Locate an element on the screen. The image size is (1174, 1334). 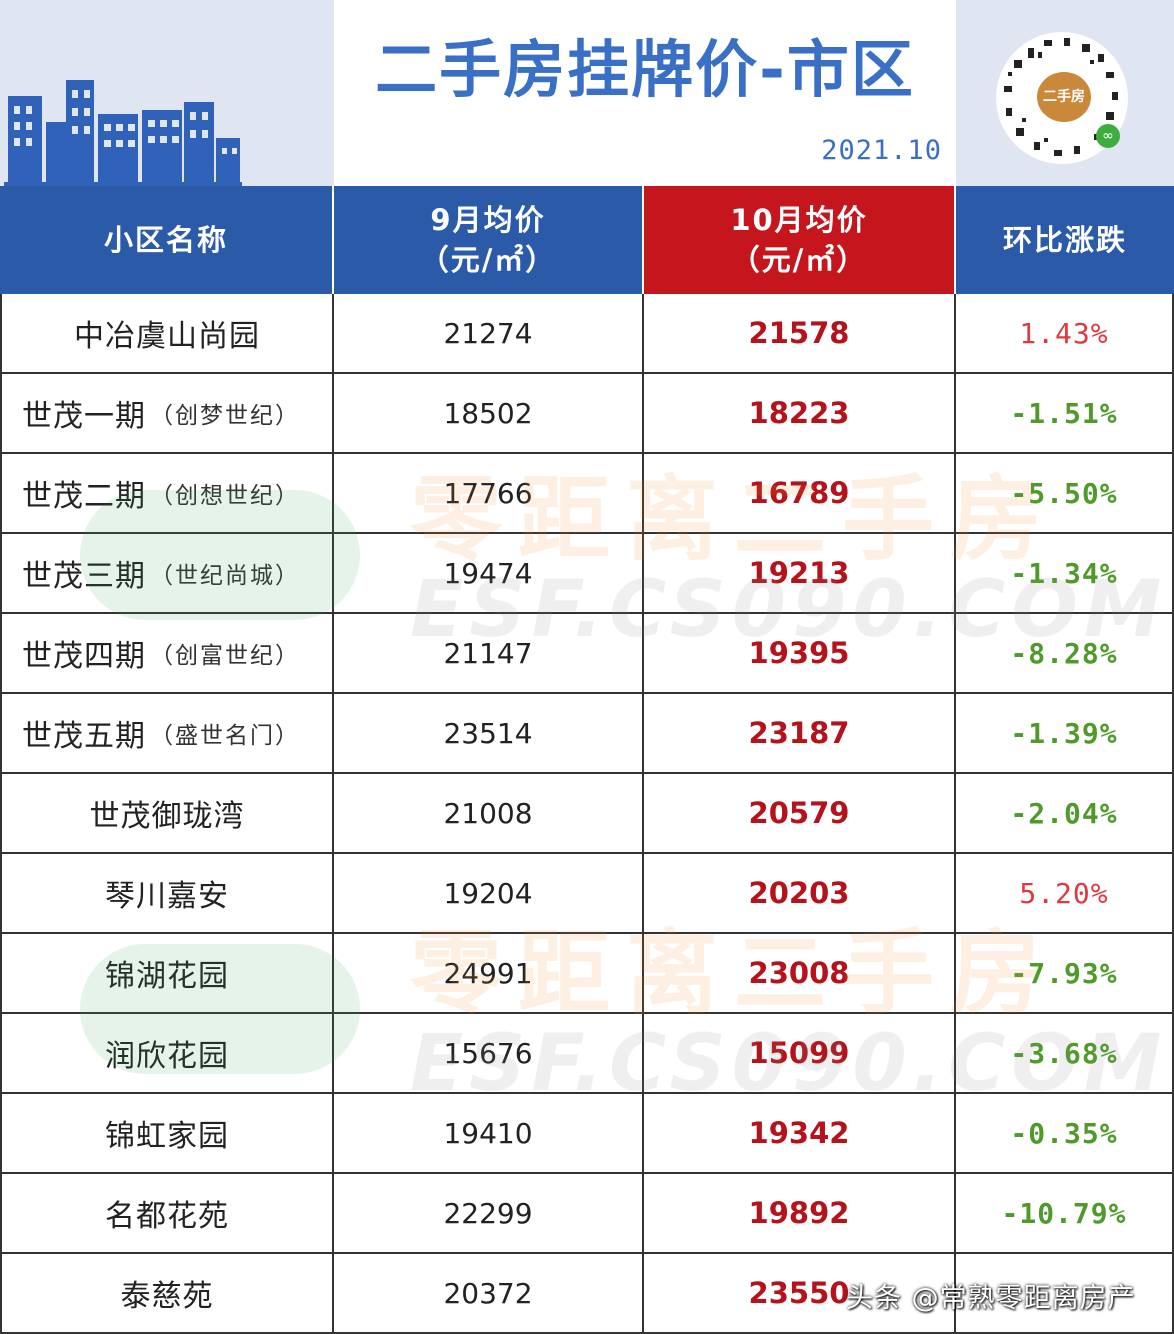
sep-price-cell: 15676 is located at coordinates (489, 1053).